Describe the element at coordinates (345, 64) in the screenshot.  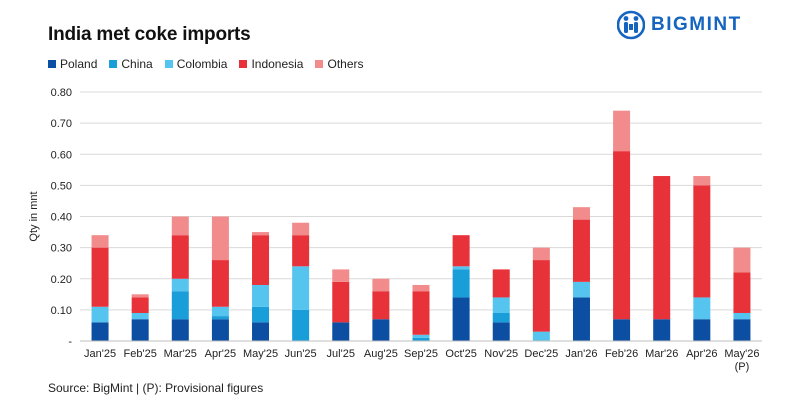
I see `legend-label: Others` at that location.